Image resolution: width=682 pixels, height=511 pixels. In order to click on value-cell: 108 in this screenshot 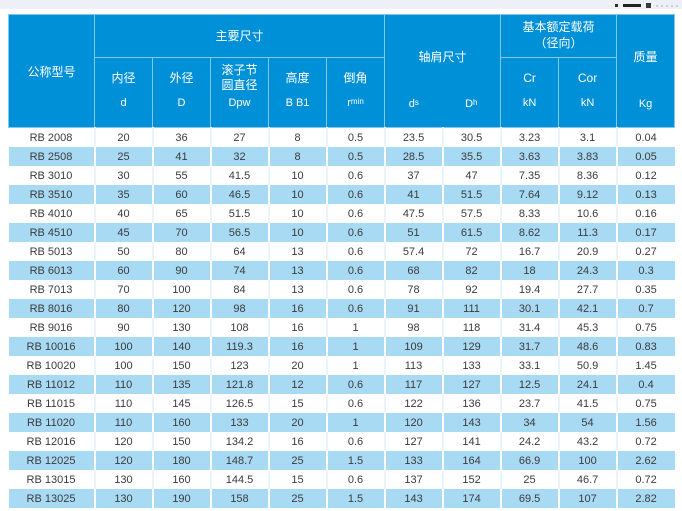, I will do `click(239, 327)`.